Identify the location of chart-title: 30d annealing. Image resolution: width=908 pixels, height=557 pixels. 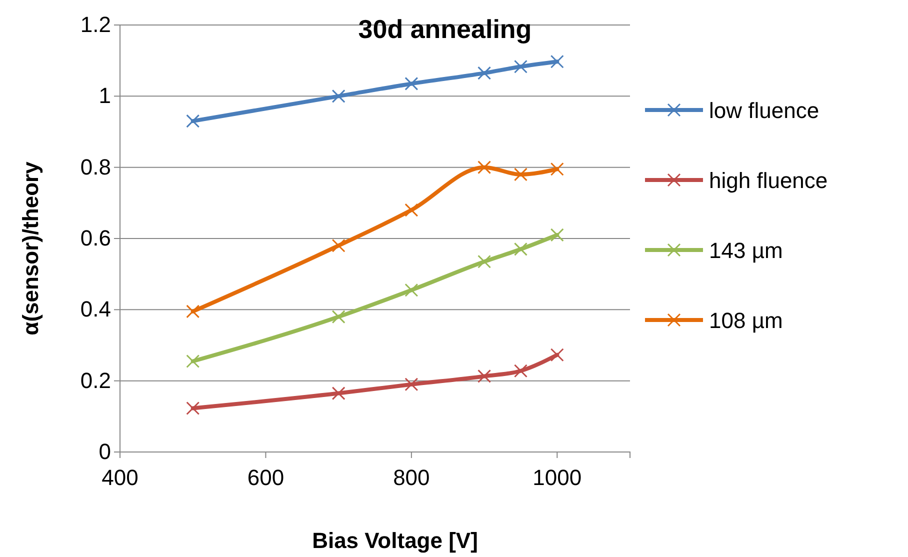
(445, 29).